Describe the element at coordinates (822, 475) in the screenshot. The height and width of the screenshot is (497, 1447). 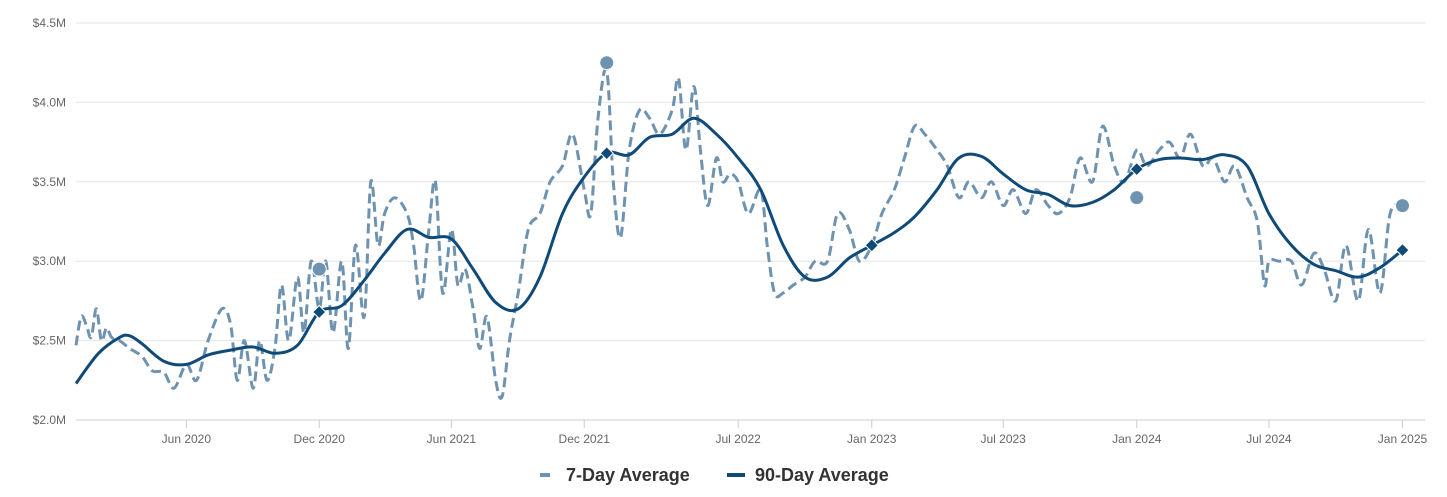
I see `legend-label-90-day: 90-Day Average` at that location.